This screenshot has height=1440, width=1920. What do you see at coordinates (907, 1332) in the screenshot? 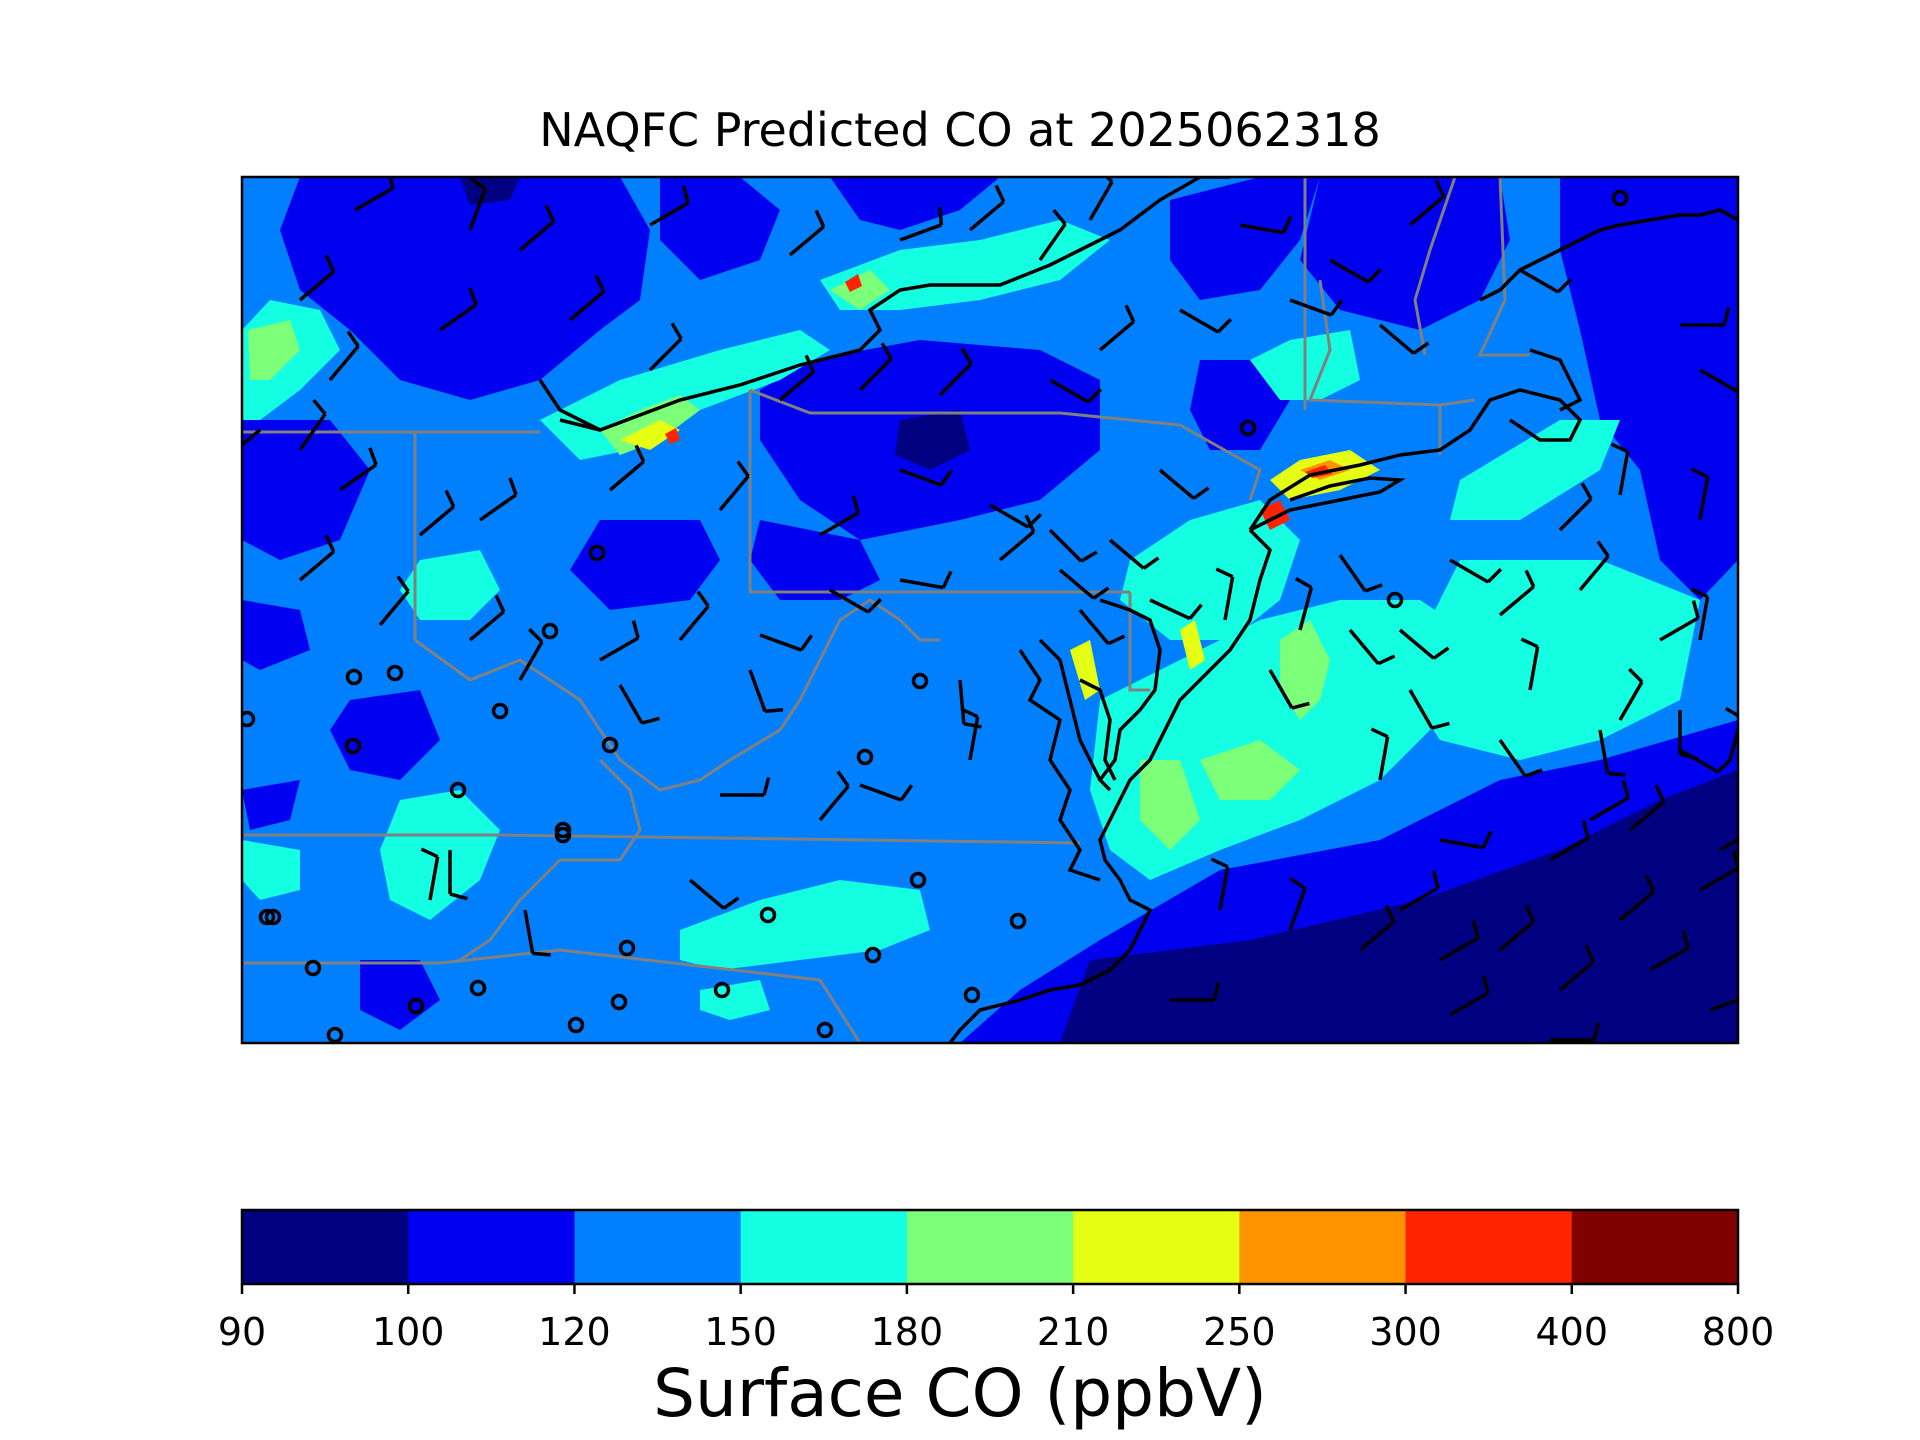
I see `colorbar-tick-label: 180` at bounding box center [907, 1332].